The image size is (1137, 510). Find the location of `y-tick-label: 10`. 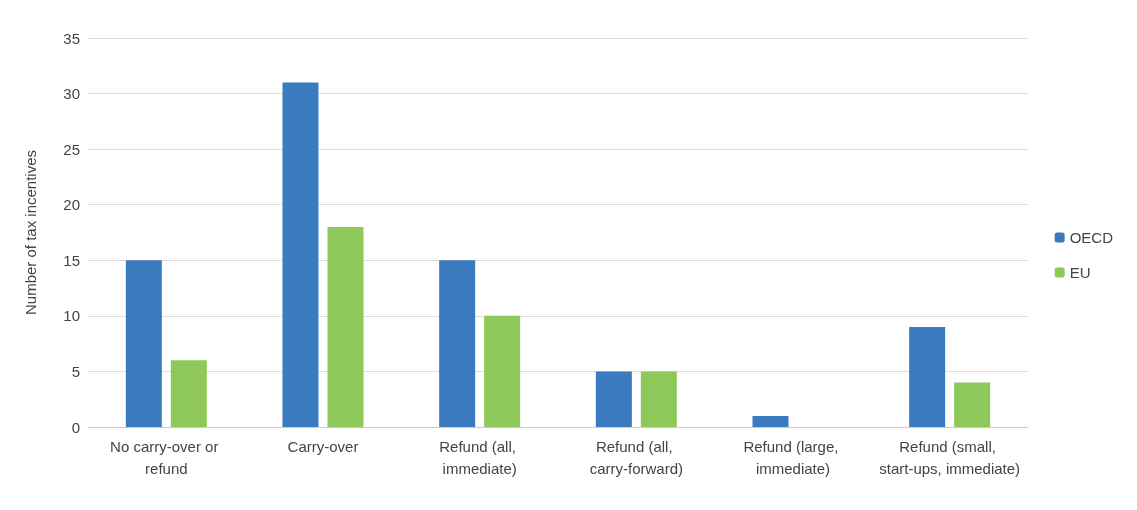

y-tick-label: 10 is located at coordinates (71, 316).